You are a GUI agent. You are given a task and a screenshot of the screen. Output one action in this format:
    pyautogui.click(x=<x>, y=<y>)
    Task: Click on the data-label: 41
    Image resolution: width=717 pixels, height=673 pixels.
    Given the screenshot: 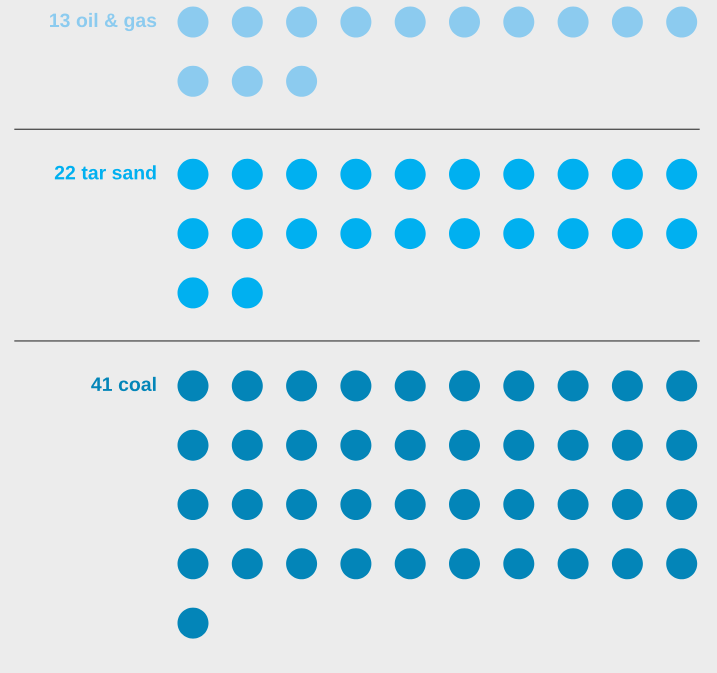 What is the action you would take?
    pyautogui.click(x=101, y=384)
    